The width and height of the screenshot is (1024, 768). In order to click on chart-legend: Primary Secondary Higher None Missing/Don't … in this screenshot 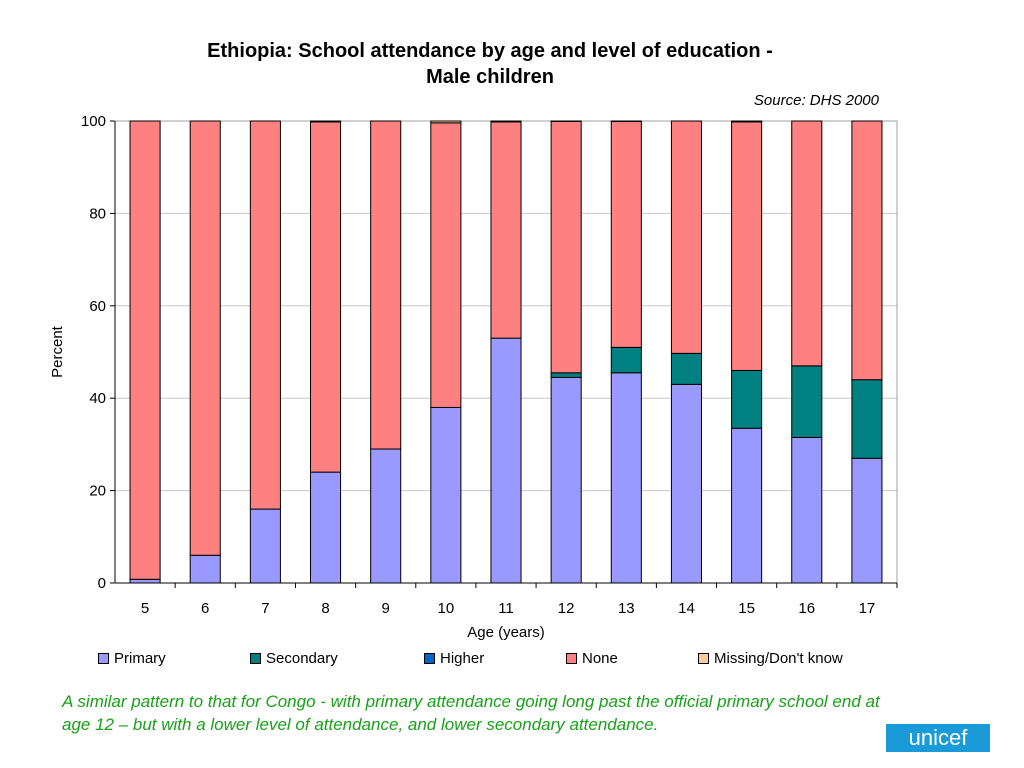, I will do `click(498, 660)`.